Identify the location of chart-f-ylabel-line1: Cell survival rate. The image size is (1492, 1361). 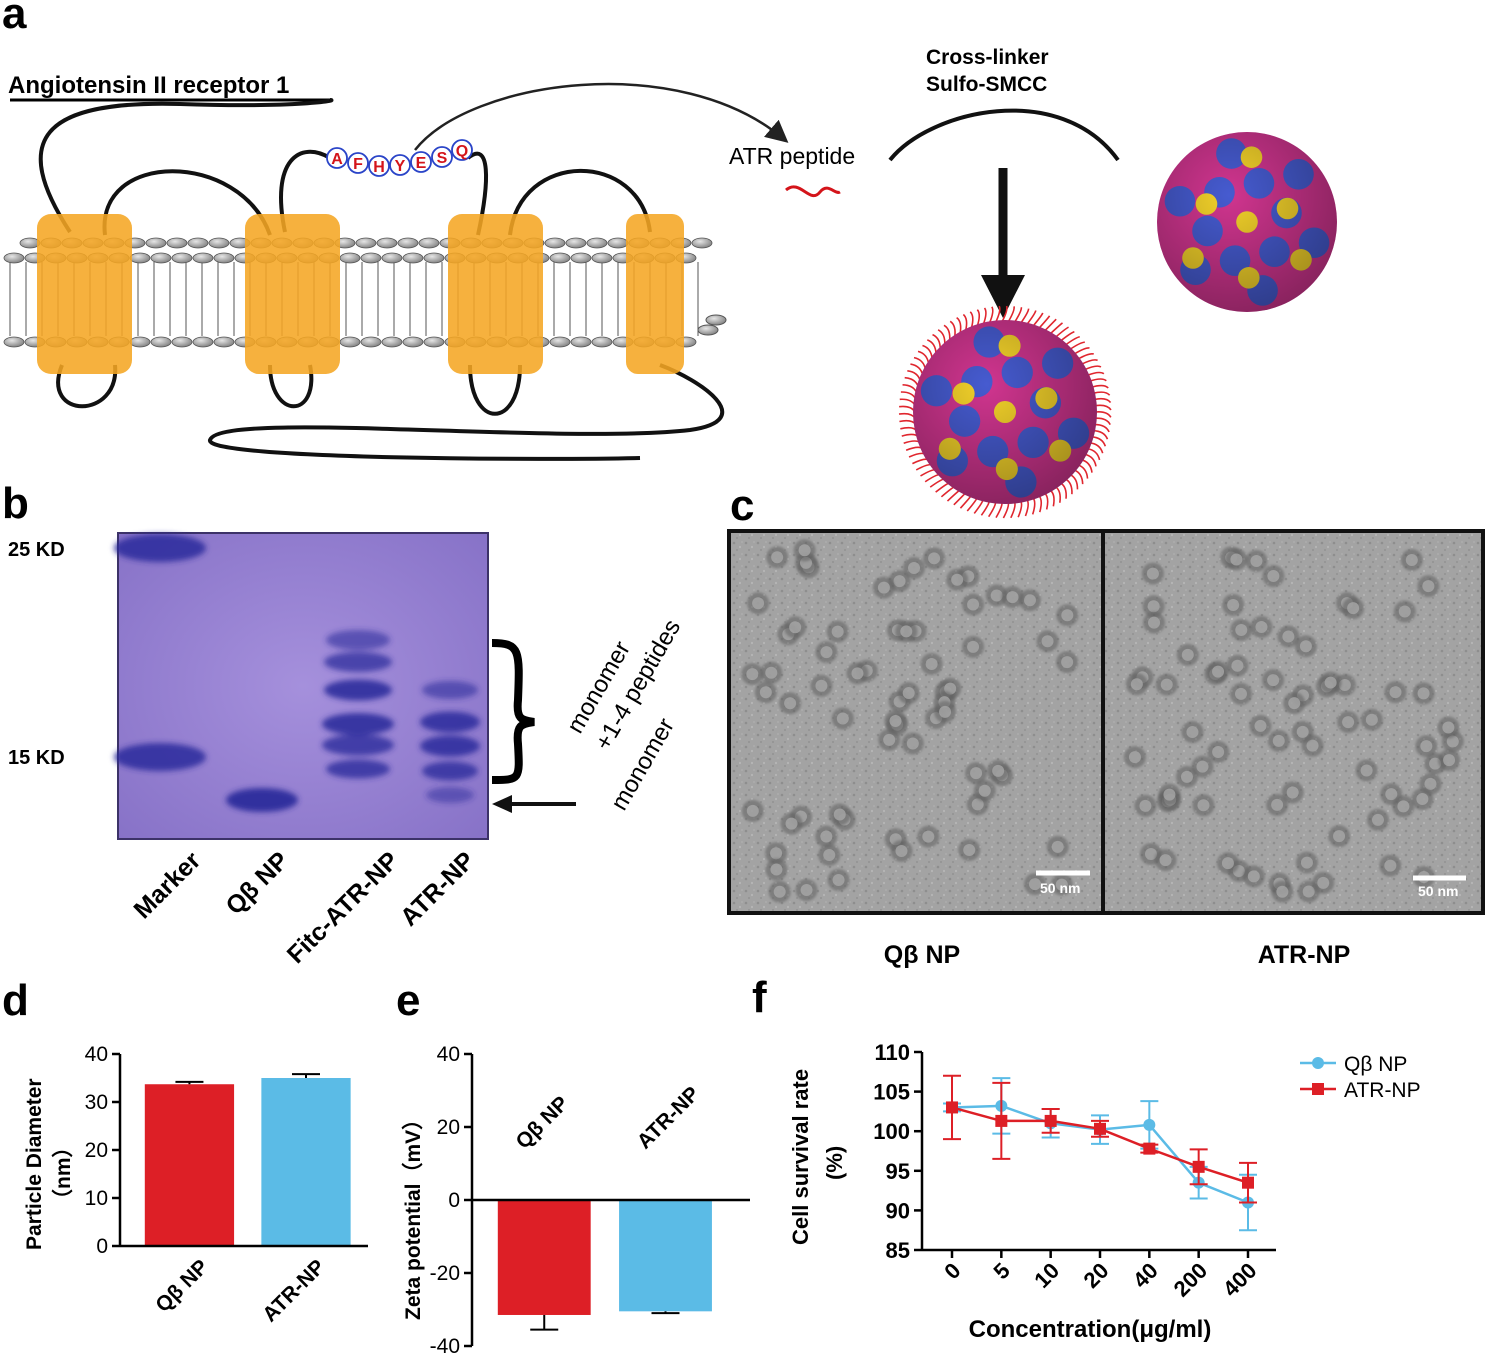
(800, 1157).